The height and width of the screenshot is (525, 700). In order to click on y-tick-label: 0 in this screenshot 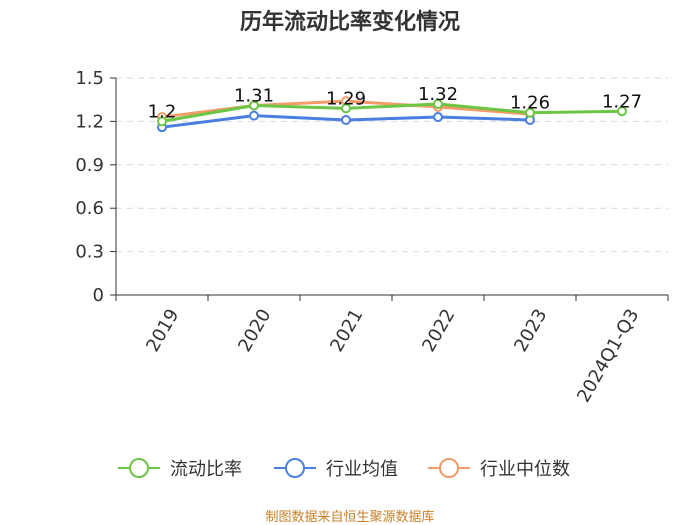, I will do `click(98, 295)`.